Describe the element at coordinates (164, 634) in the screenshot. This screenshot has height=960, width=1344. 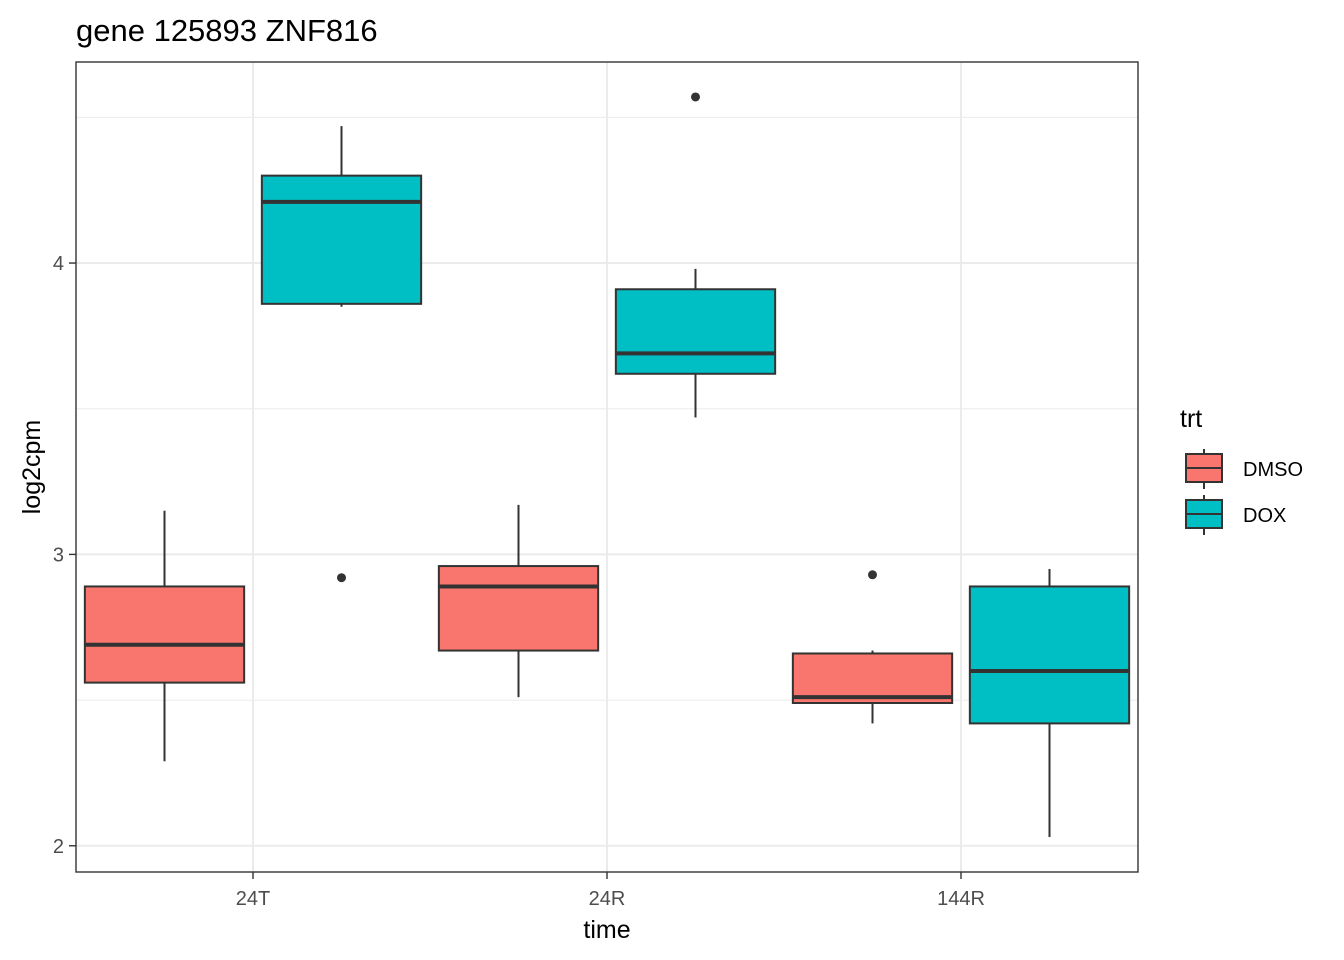
I see `box-dmso-24t-body` at that location.